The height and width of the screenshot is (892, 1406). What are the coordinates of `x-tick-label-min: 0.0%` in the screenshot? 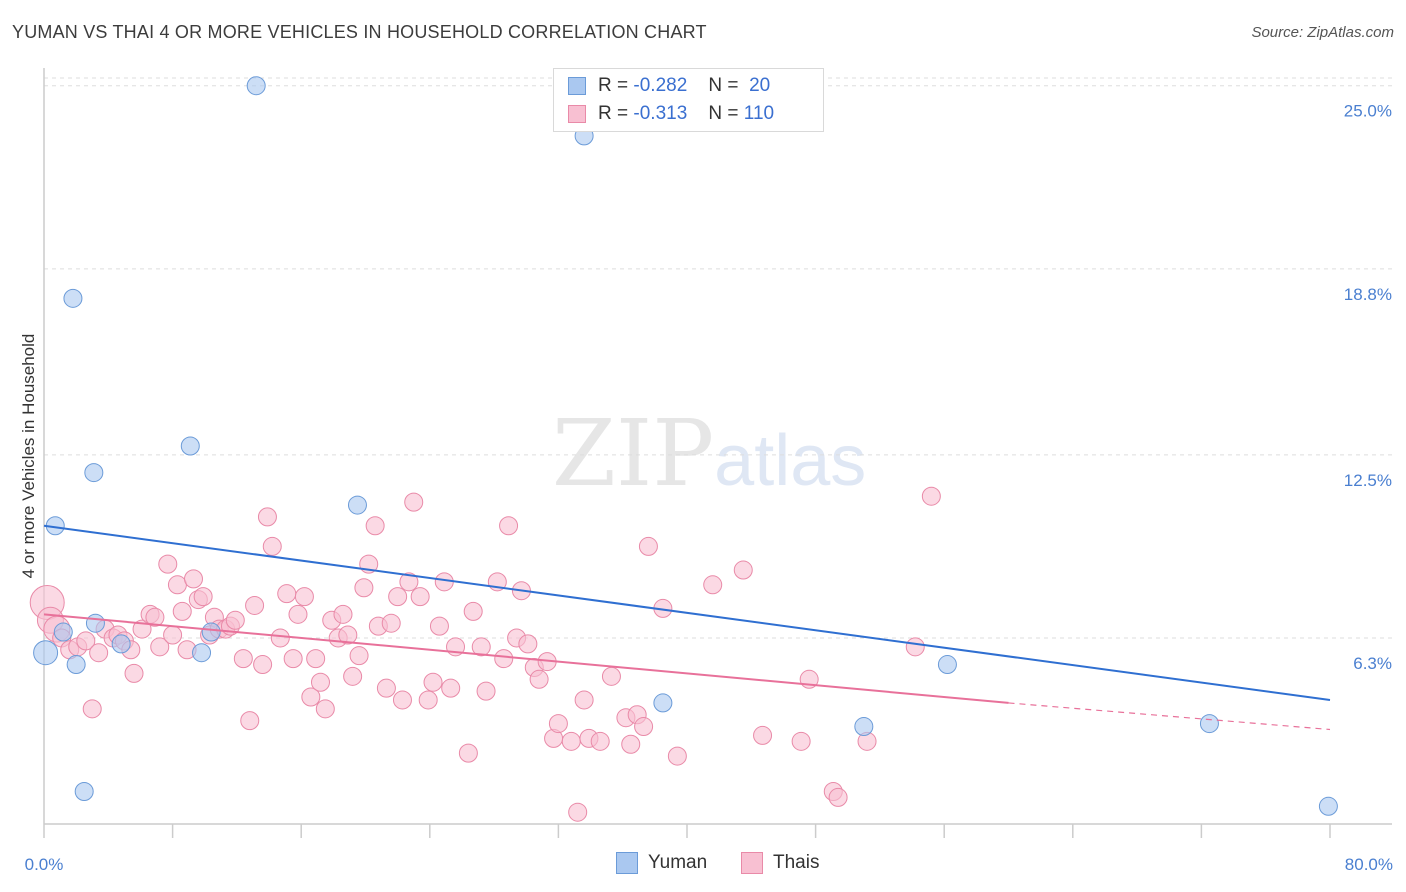 It's located at (44, 864).